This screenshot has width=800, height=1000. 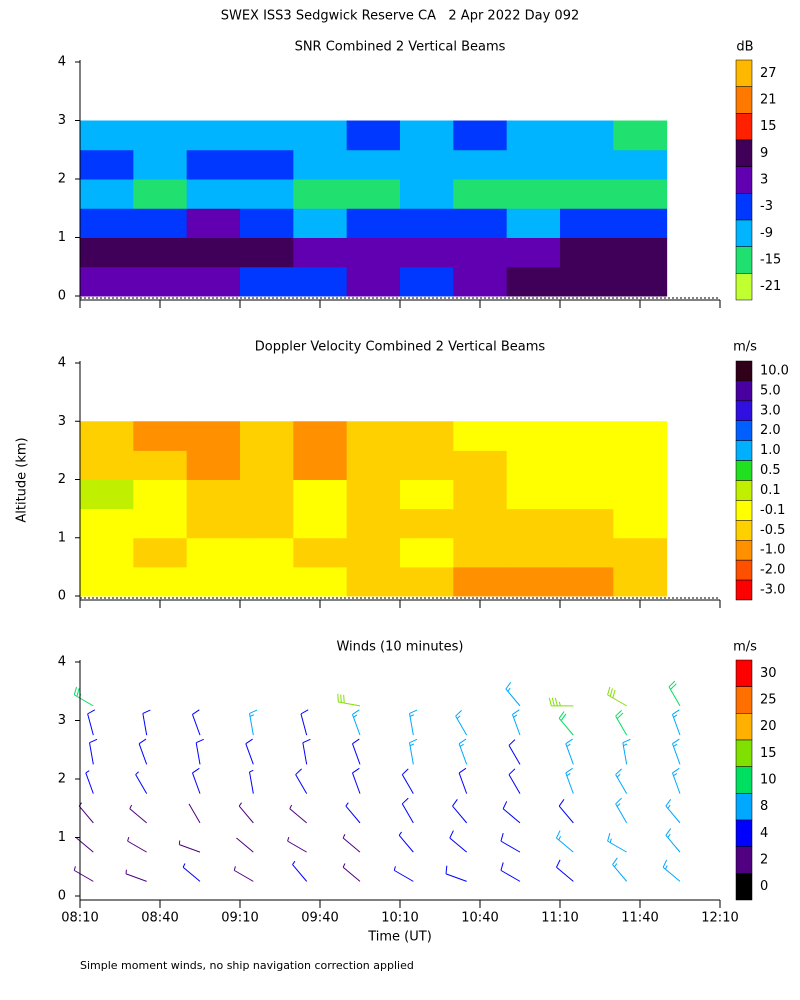 What do you see at coordinates (770, 470) in the screenshot?
I see `colorbar-label: 0.5` at bounding box center [770, 470].